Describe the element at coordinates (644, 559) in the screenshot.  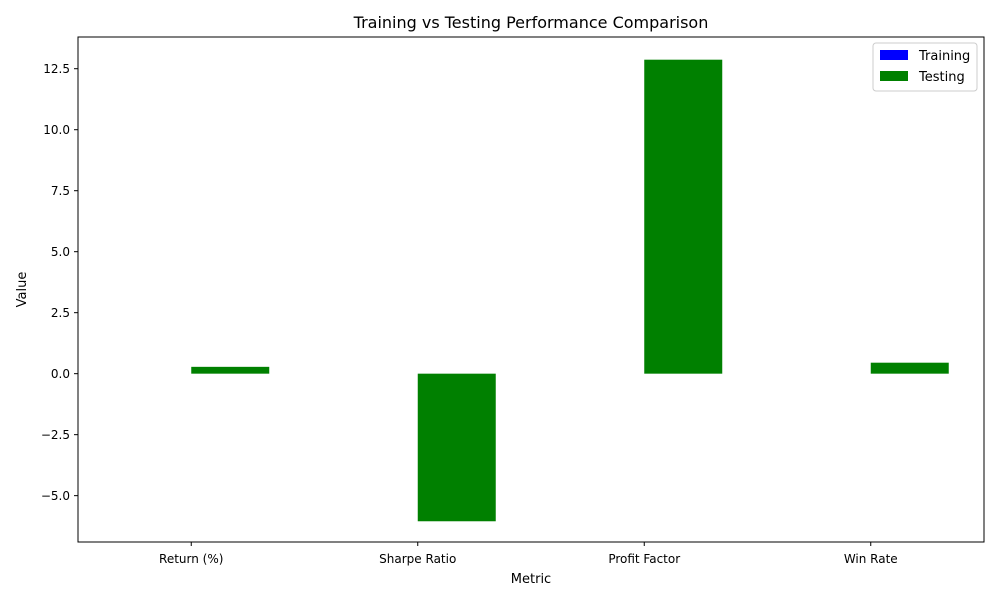
I see `x-tick-label-profit-factor: Profit Factor` at that location.